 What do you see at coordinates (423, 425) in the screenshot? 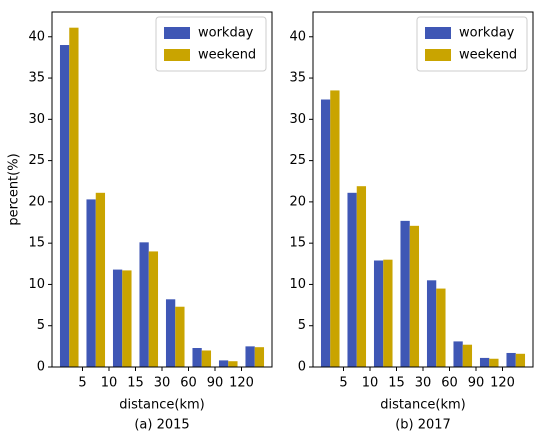
I see `caption: (b) 2017` at bounding box center [423, 425].